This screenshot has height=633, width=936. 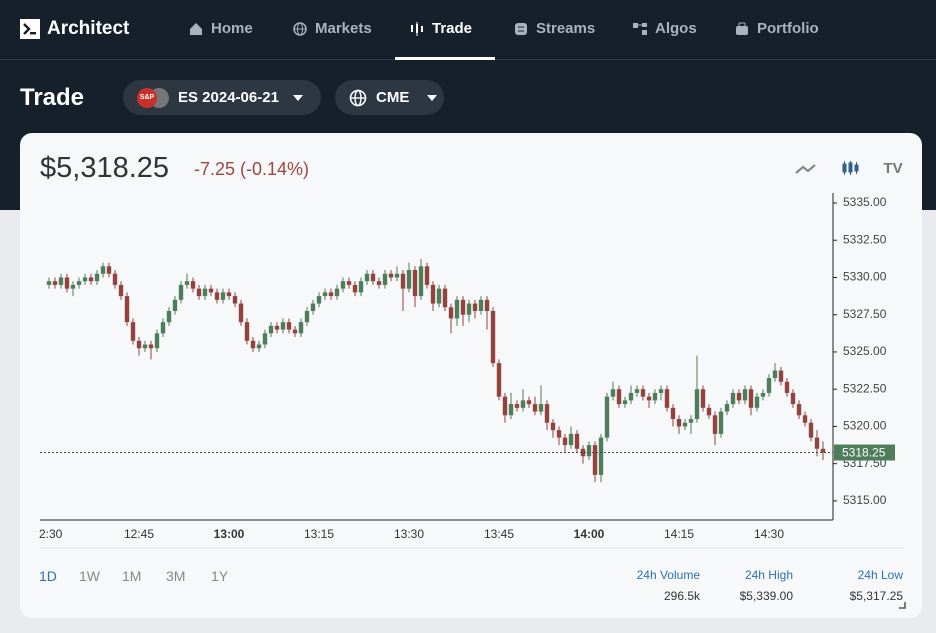 I want to click on instrument-icon: S&P, so click(x=153, y=97).